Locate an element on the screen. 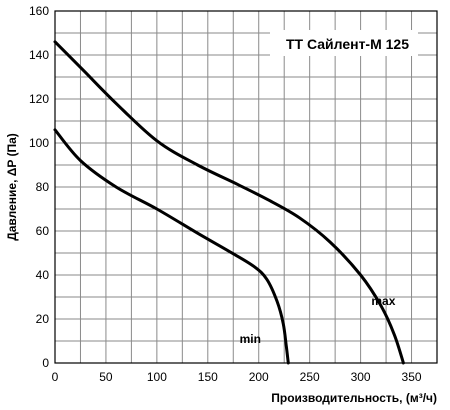 The height and width of the screenshot is (410, 450). y-tick-label: 160 is located at coordinates (39, 11).